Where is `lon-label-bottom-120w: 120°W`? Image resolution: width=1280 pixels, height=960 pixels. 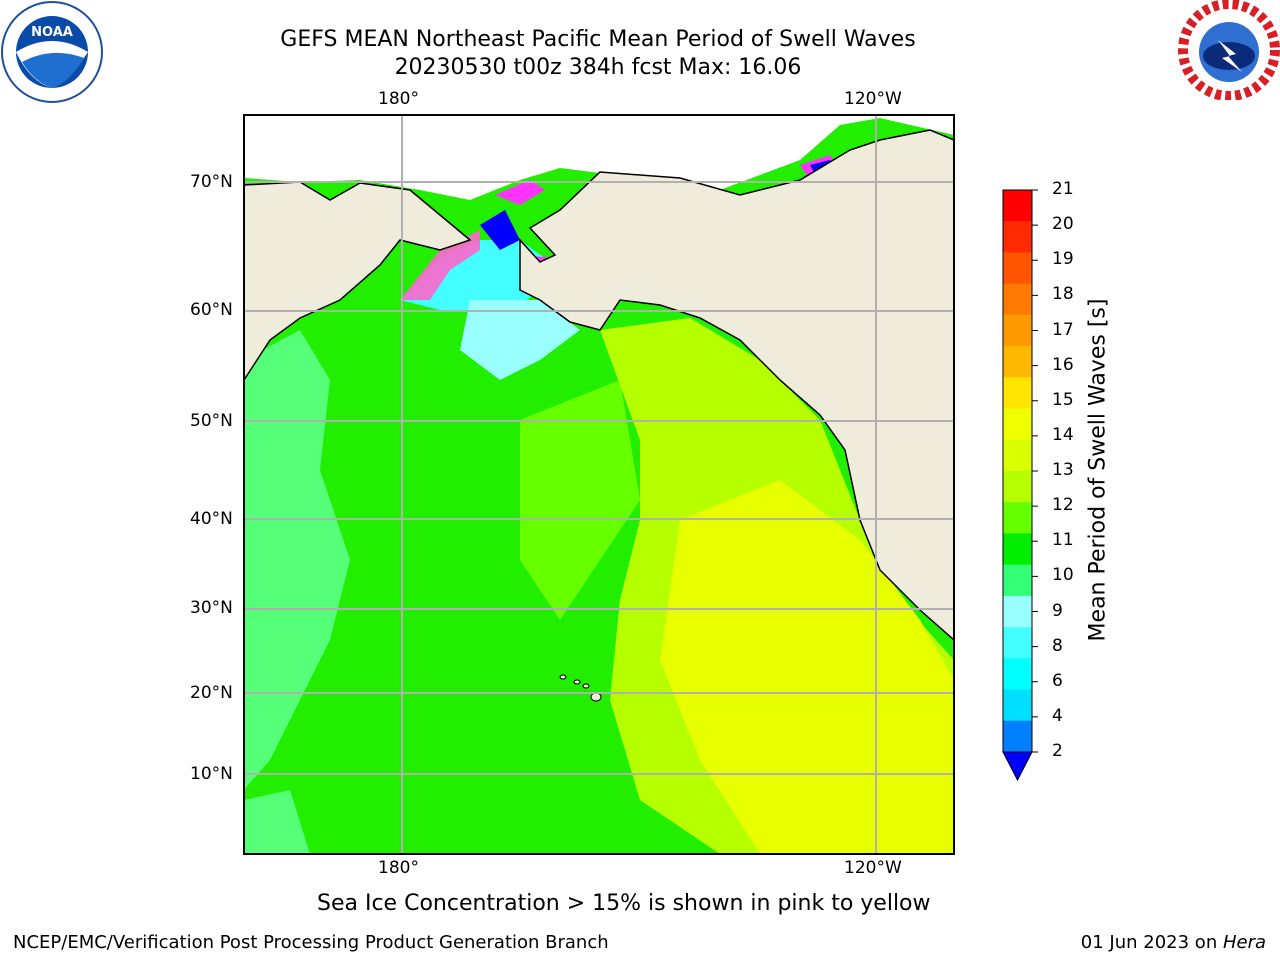 lon-label-bottom-120w: 120°W is located at coordinates (873, 868).